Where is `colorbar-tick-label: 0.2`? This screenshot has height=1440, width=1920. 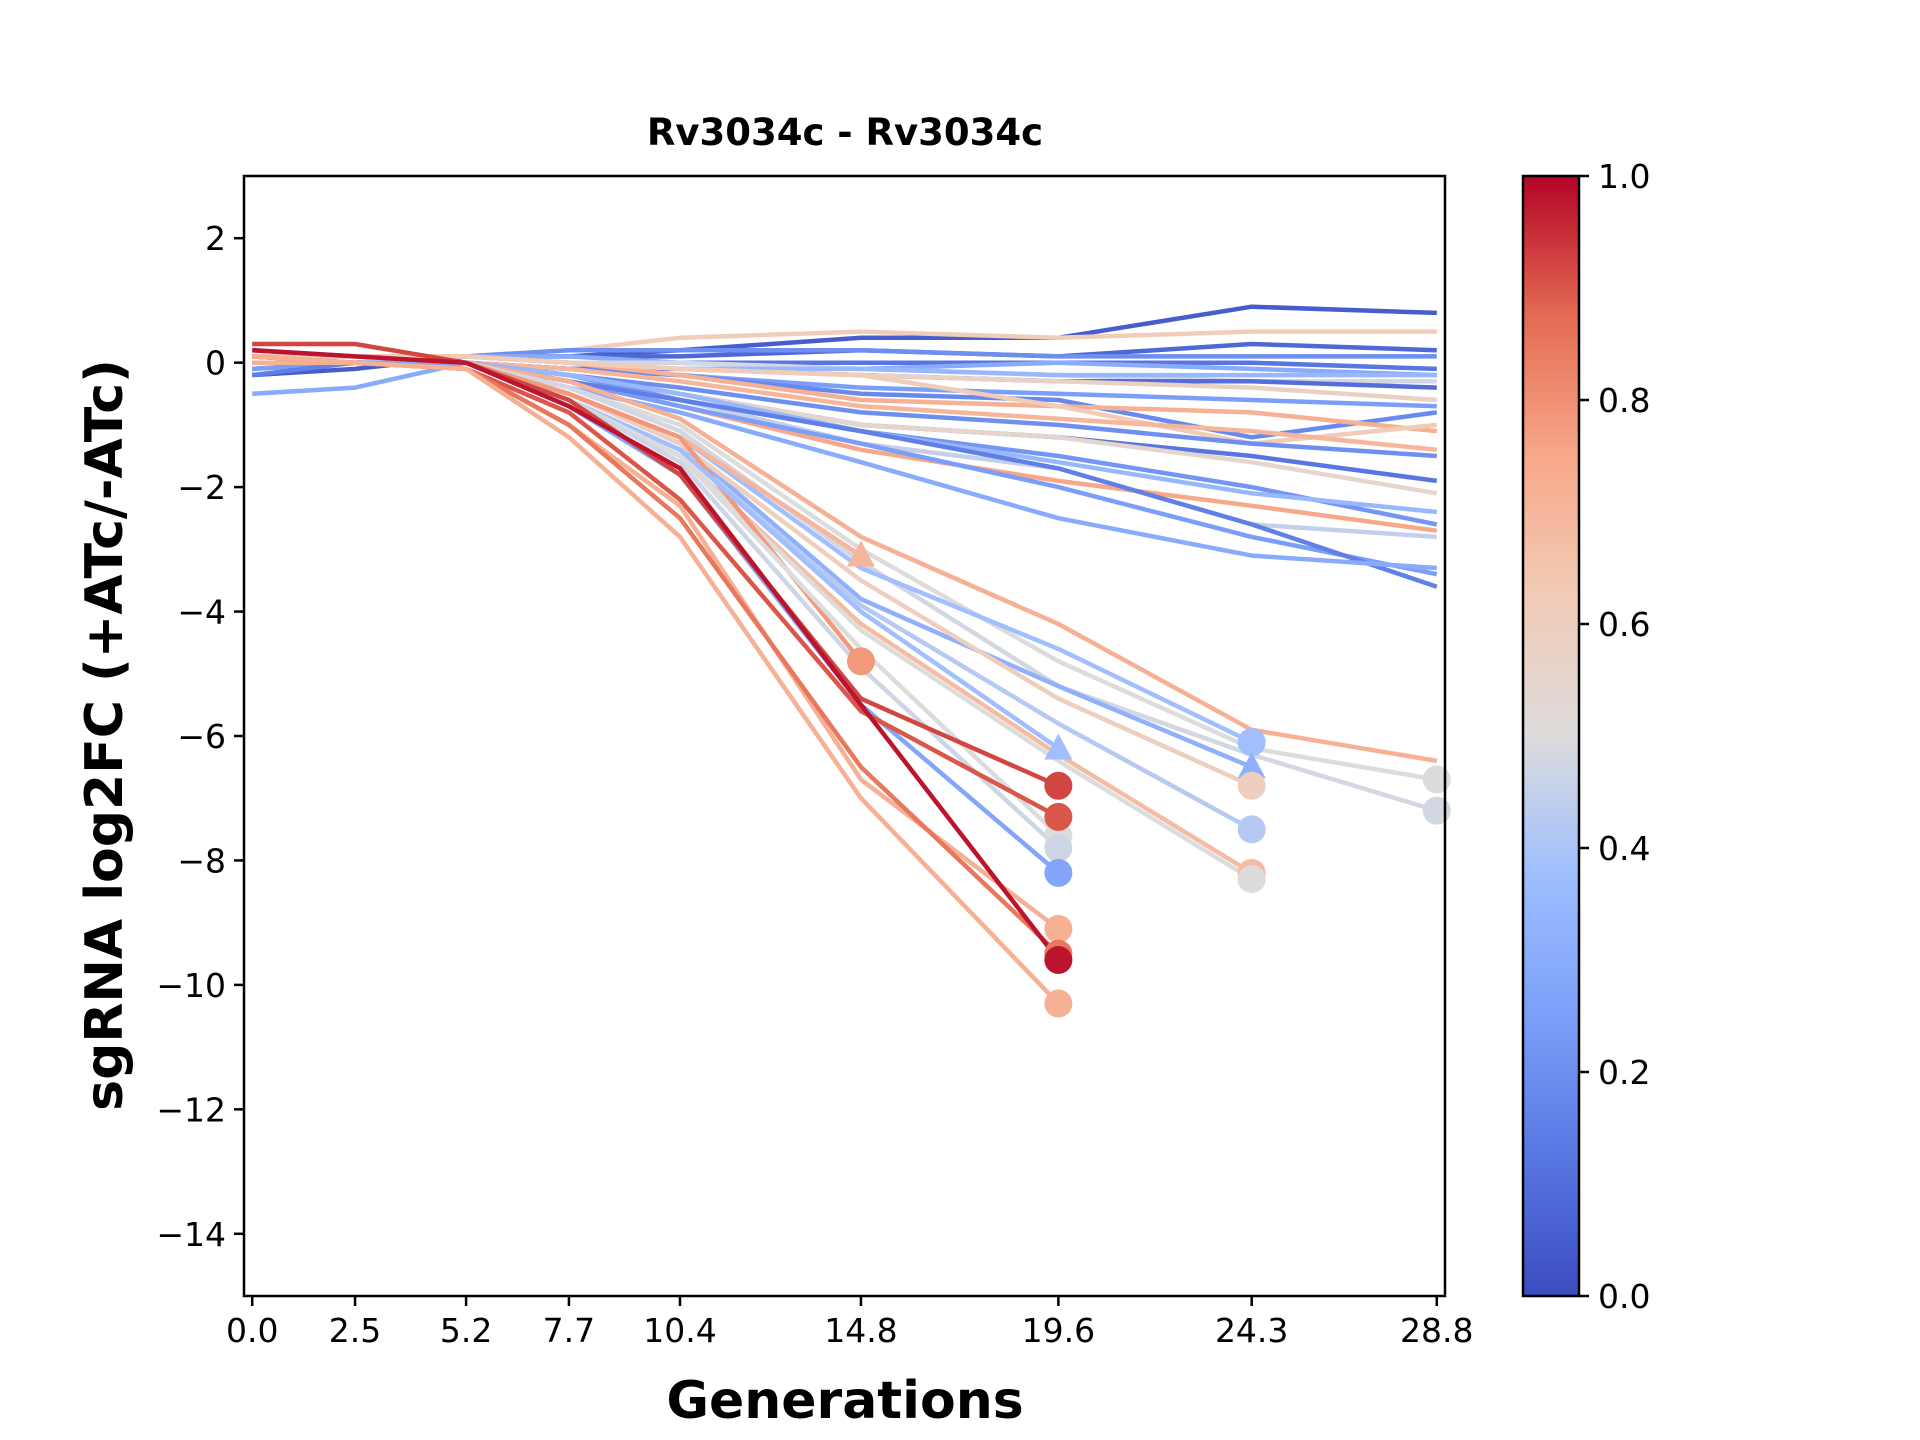 colorbar-tick-label: 0.2 is located at coordinates (1624, 1072).